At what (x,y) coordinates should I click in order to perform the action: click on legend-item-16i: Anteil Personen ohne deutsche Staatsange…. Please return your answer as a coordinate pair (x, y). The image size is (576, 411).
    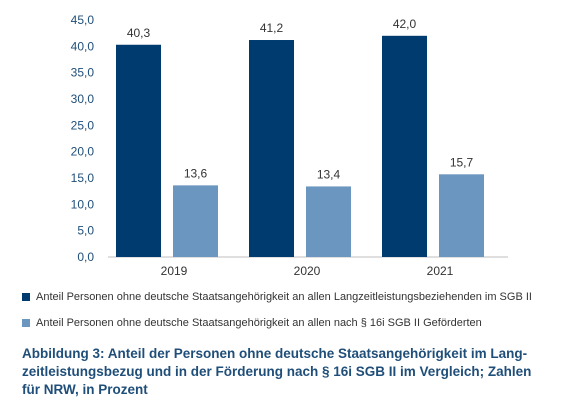
    Looking at the image, I should click on (252, 323).